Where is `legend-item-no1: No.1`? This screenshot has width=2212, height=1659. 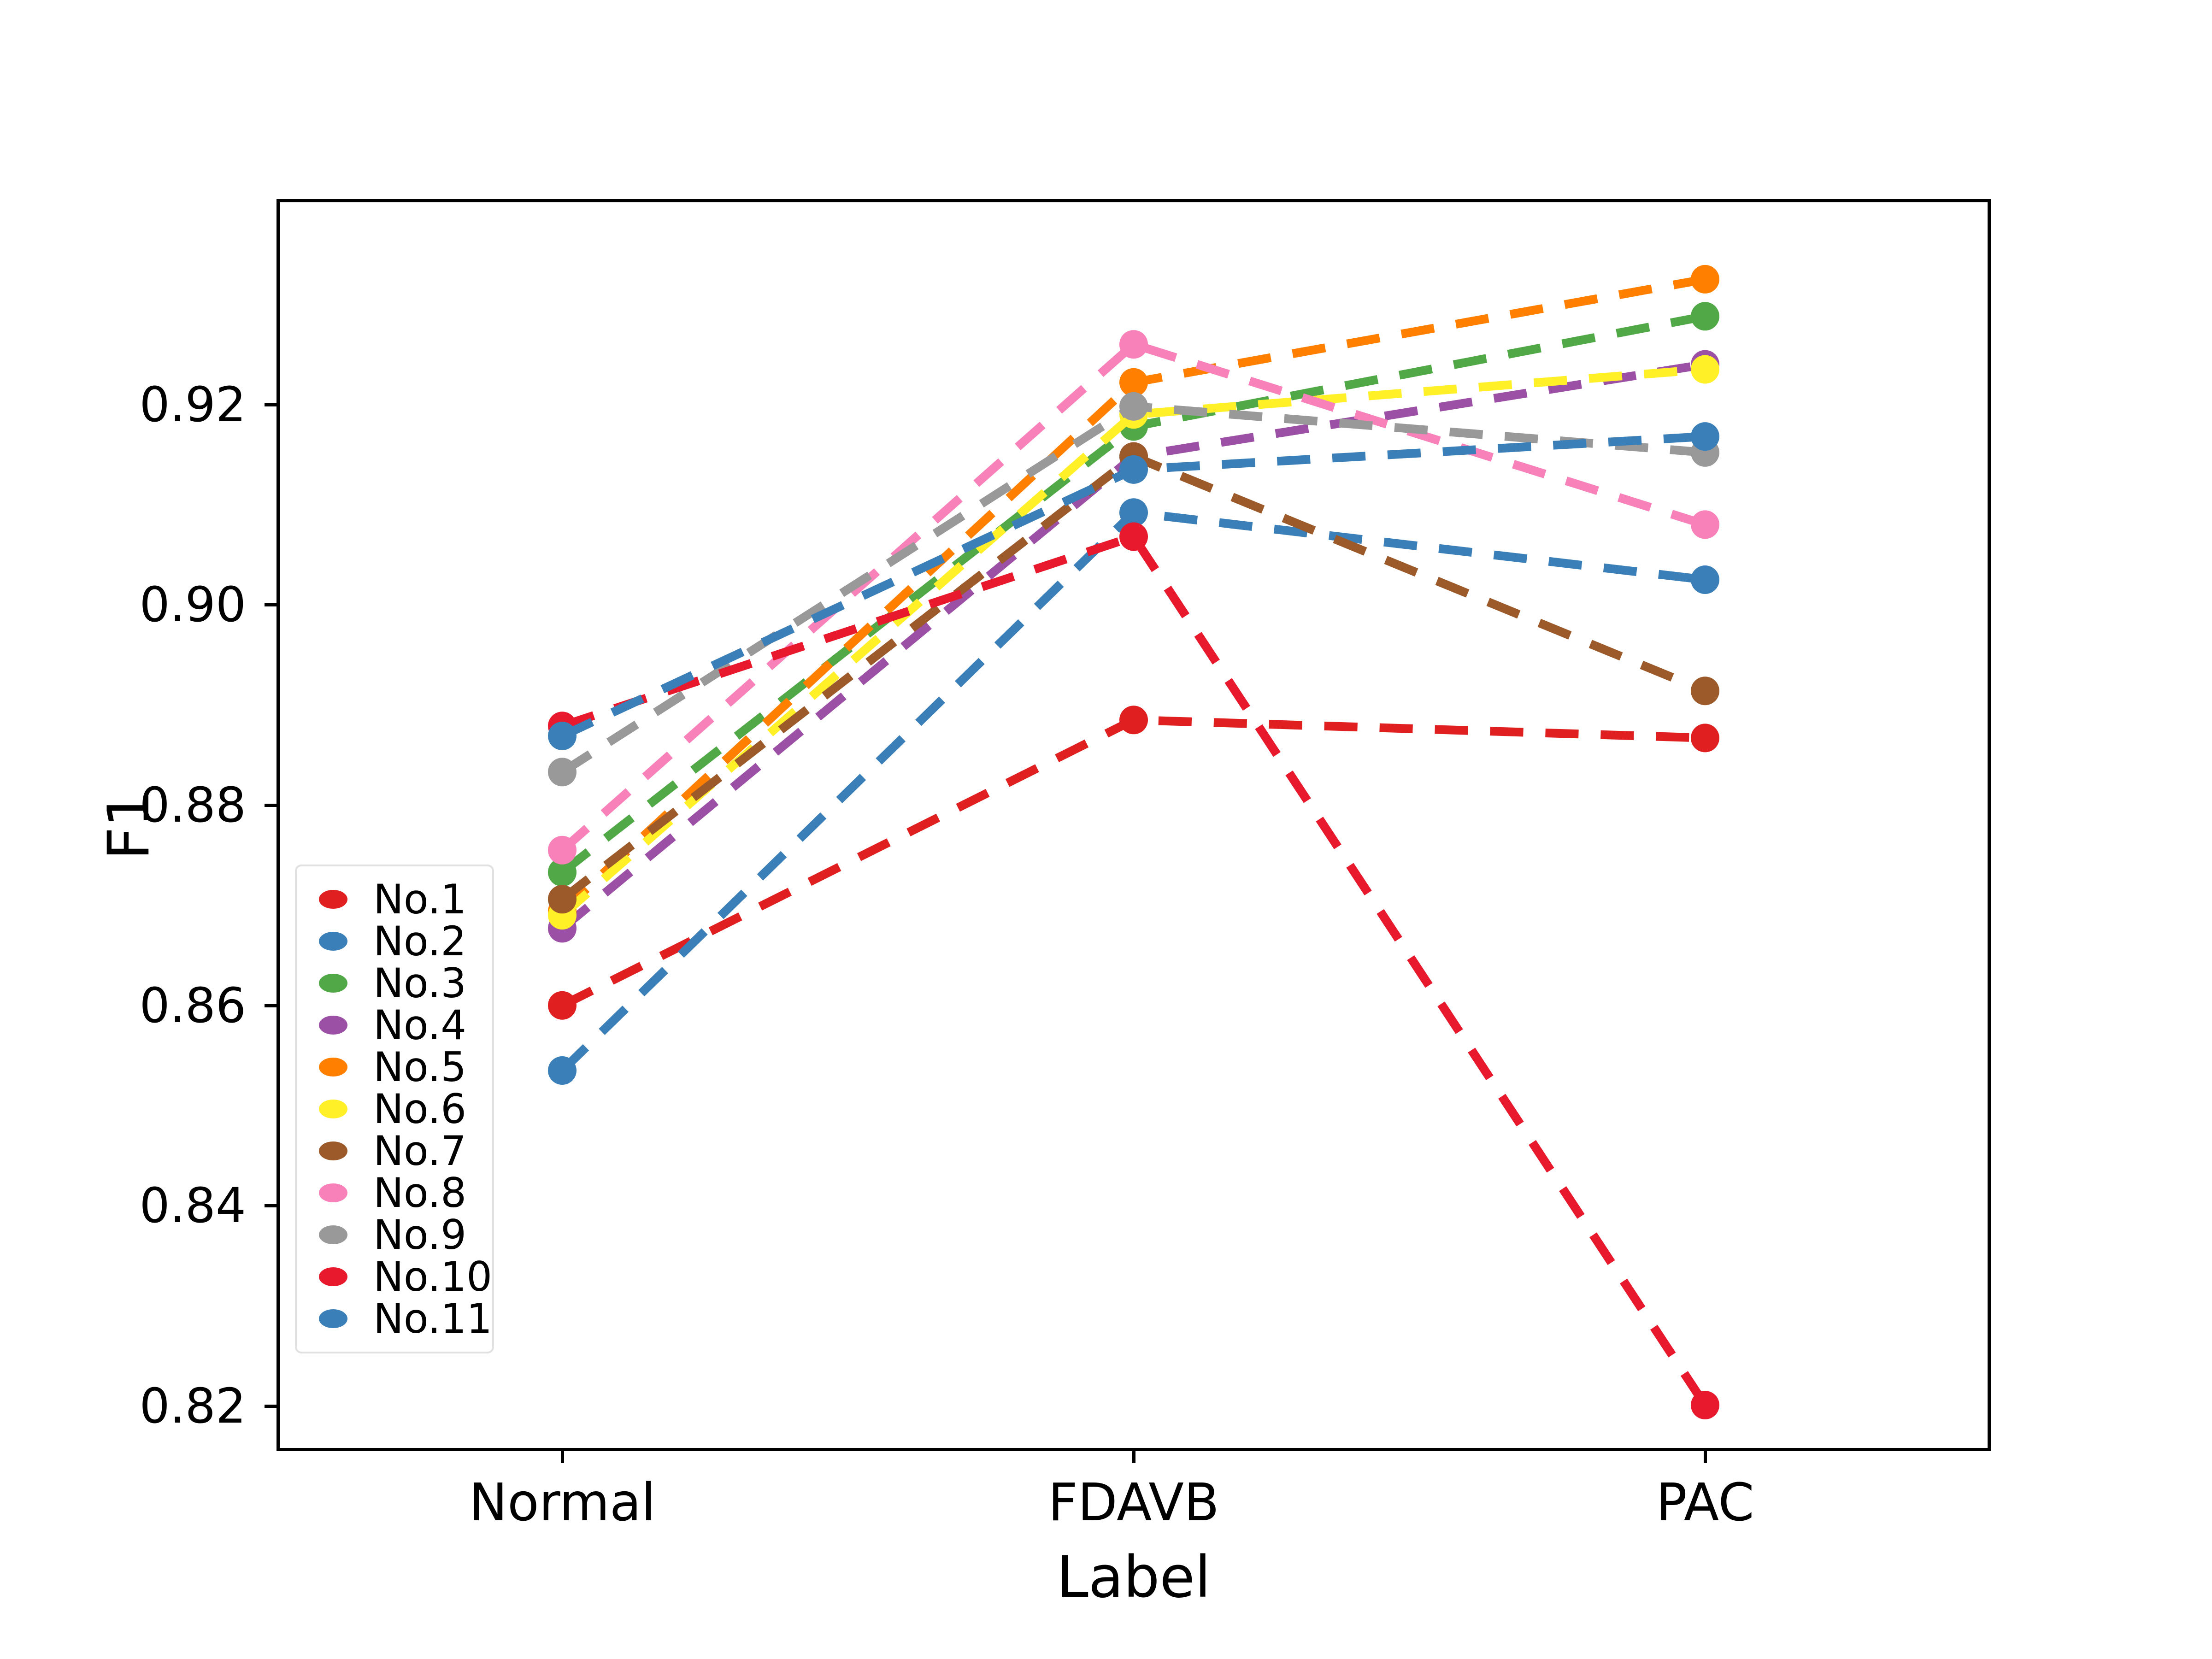 legend-item-no1: No.1 is located at coordinates (394, 899).